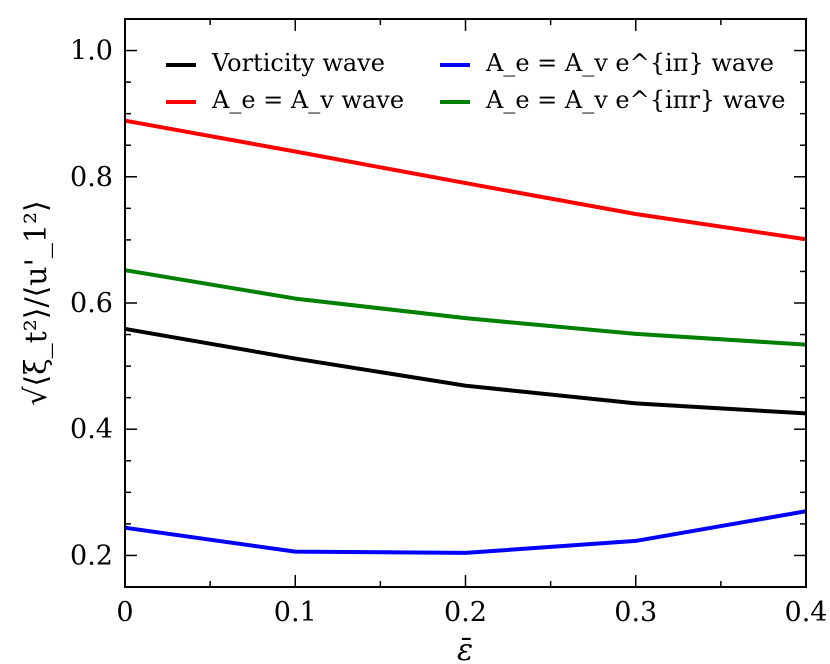 The width and height of the screenshot is (830, 664). I want to click on legend-item-ae-av-ipi: A_e = A_v e^{iπ} wave, so click(607, 63).